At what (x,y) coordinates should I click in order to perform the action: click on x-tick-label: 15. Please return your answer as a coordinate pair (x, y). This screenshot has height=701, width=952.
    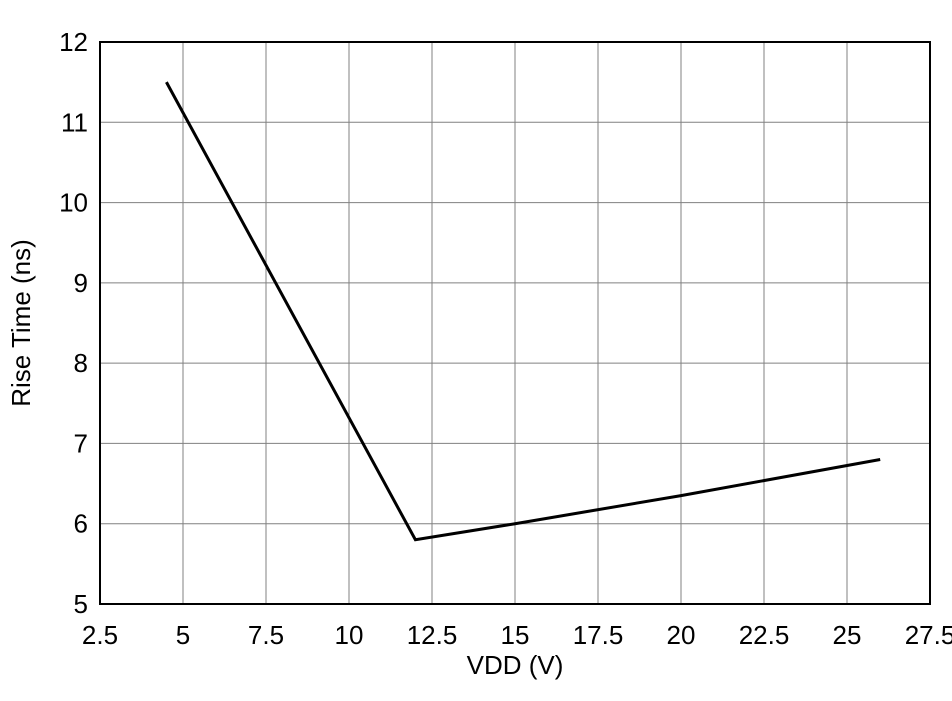
    Looking at the image, I should click on (515, 635).